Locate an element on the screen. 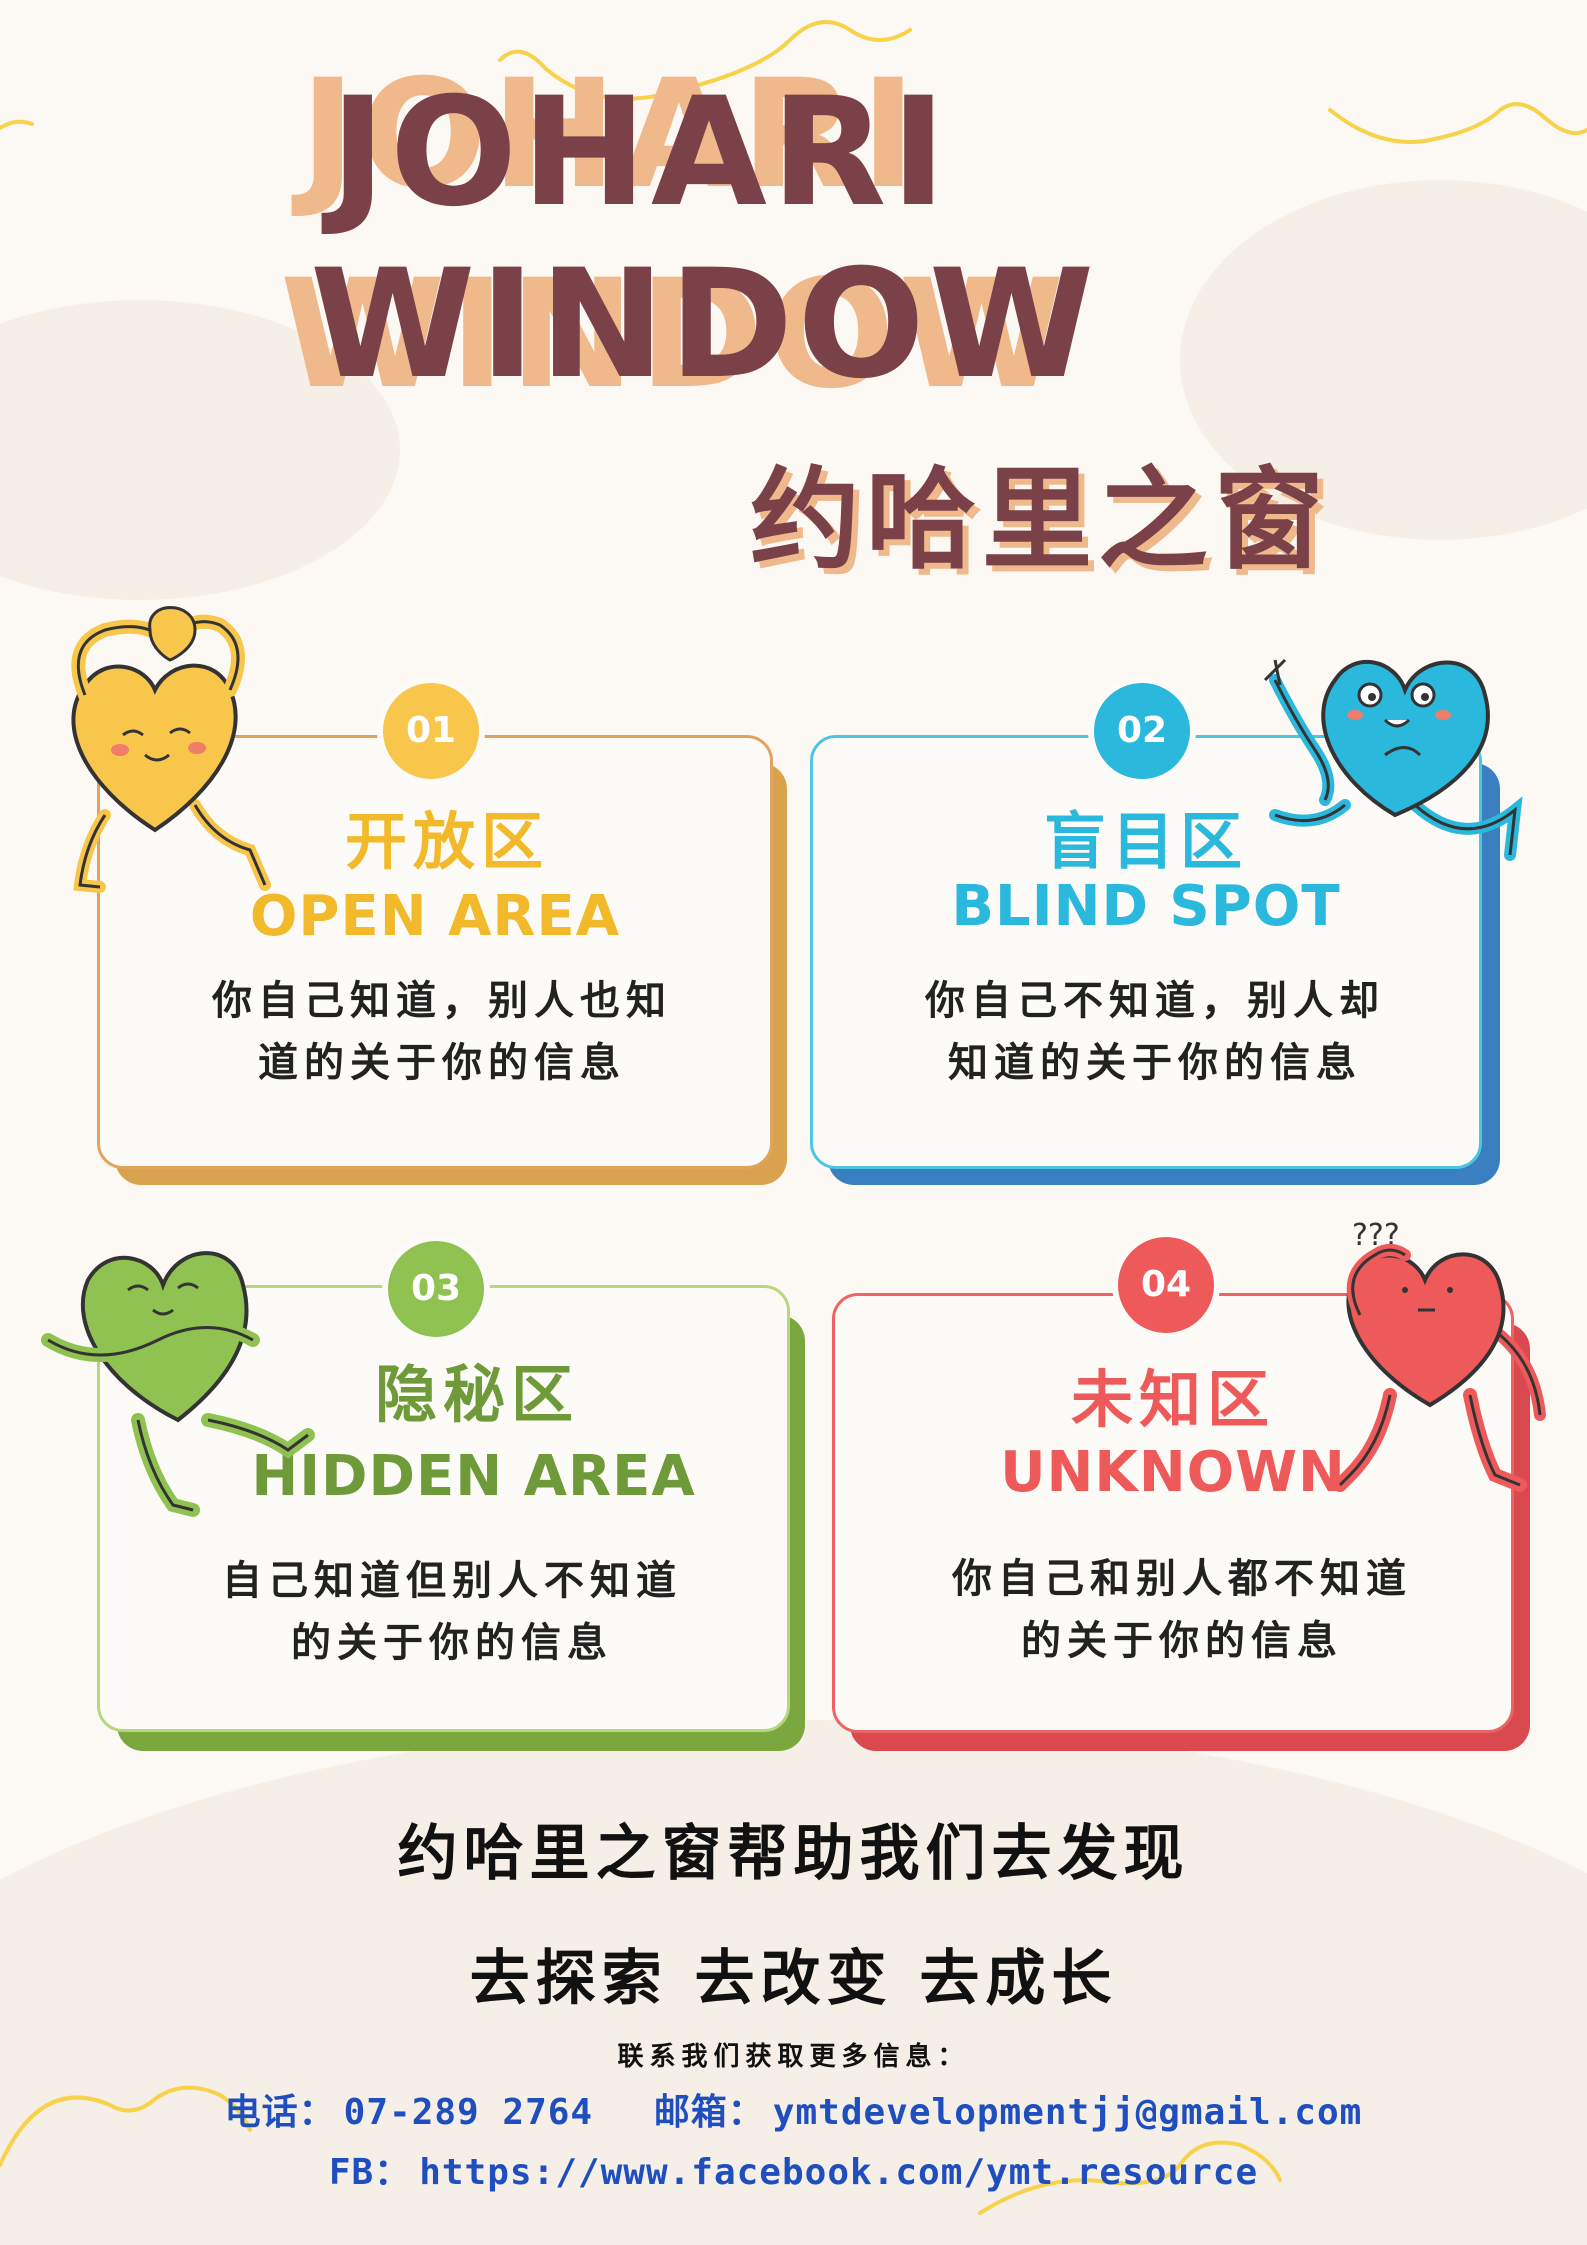 Image resolution: width=1587 pixels, height=2245 pixels. yellow-heart-character-icon is located at coordinates (171, 749).